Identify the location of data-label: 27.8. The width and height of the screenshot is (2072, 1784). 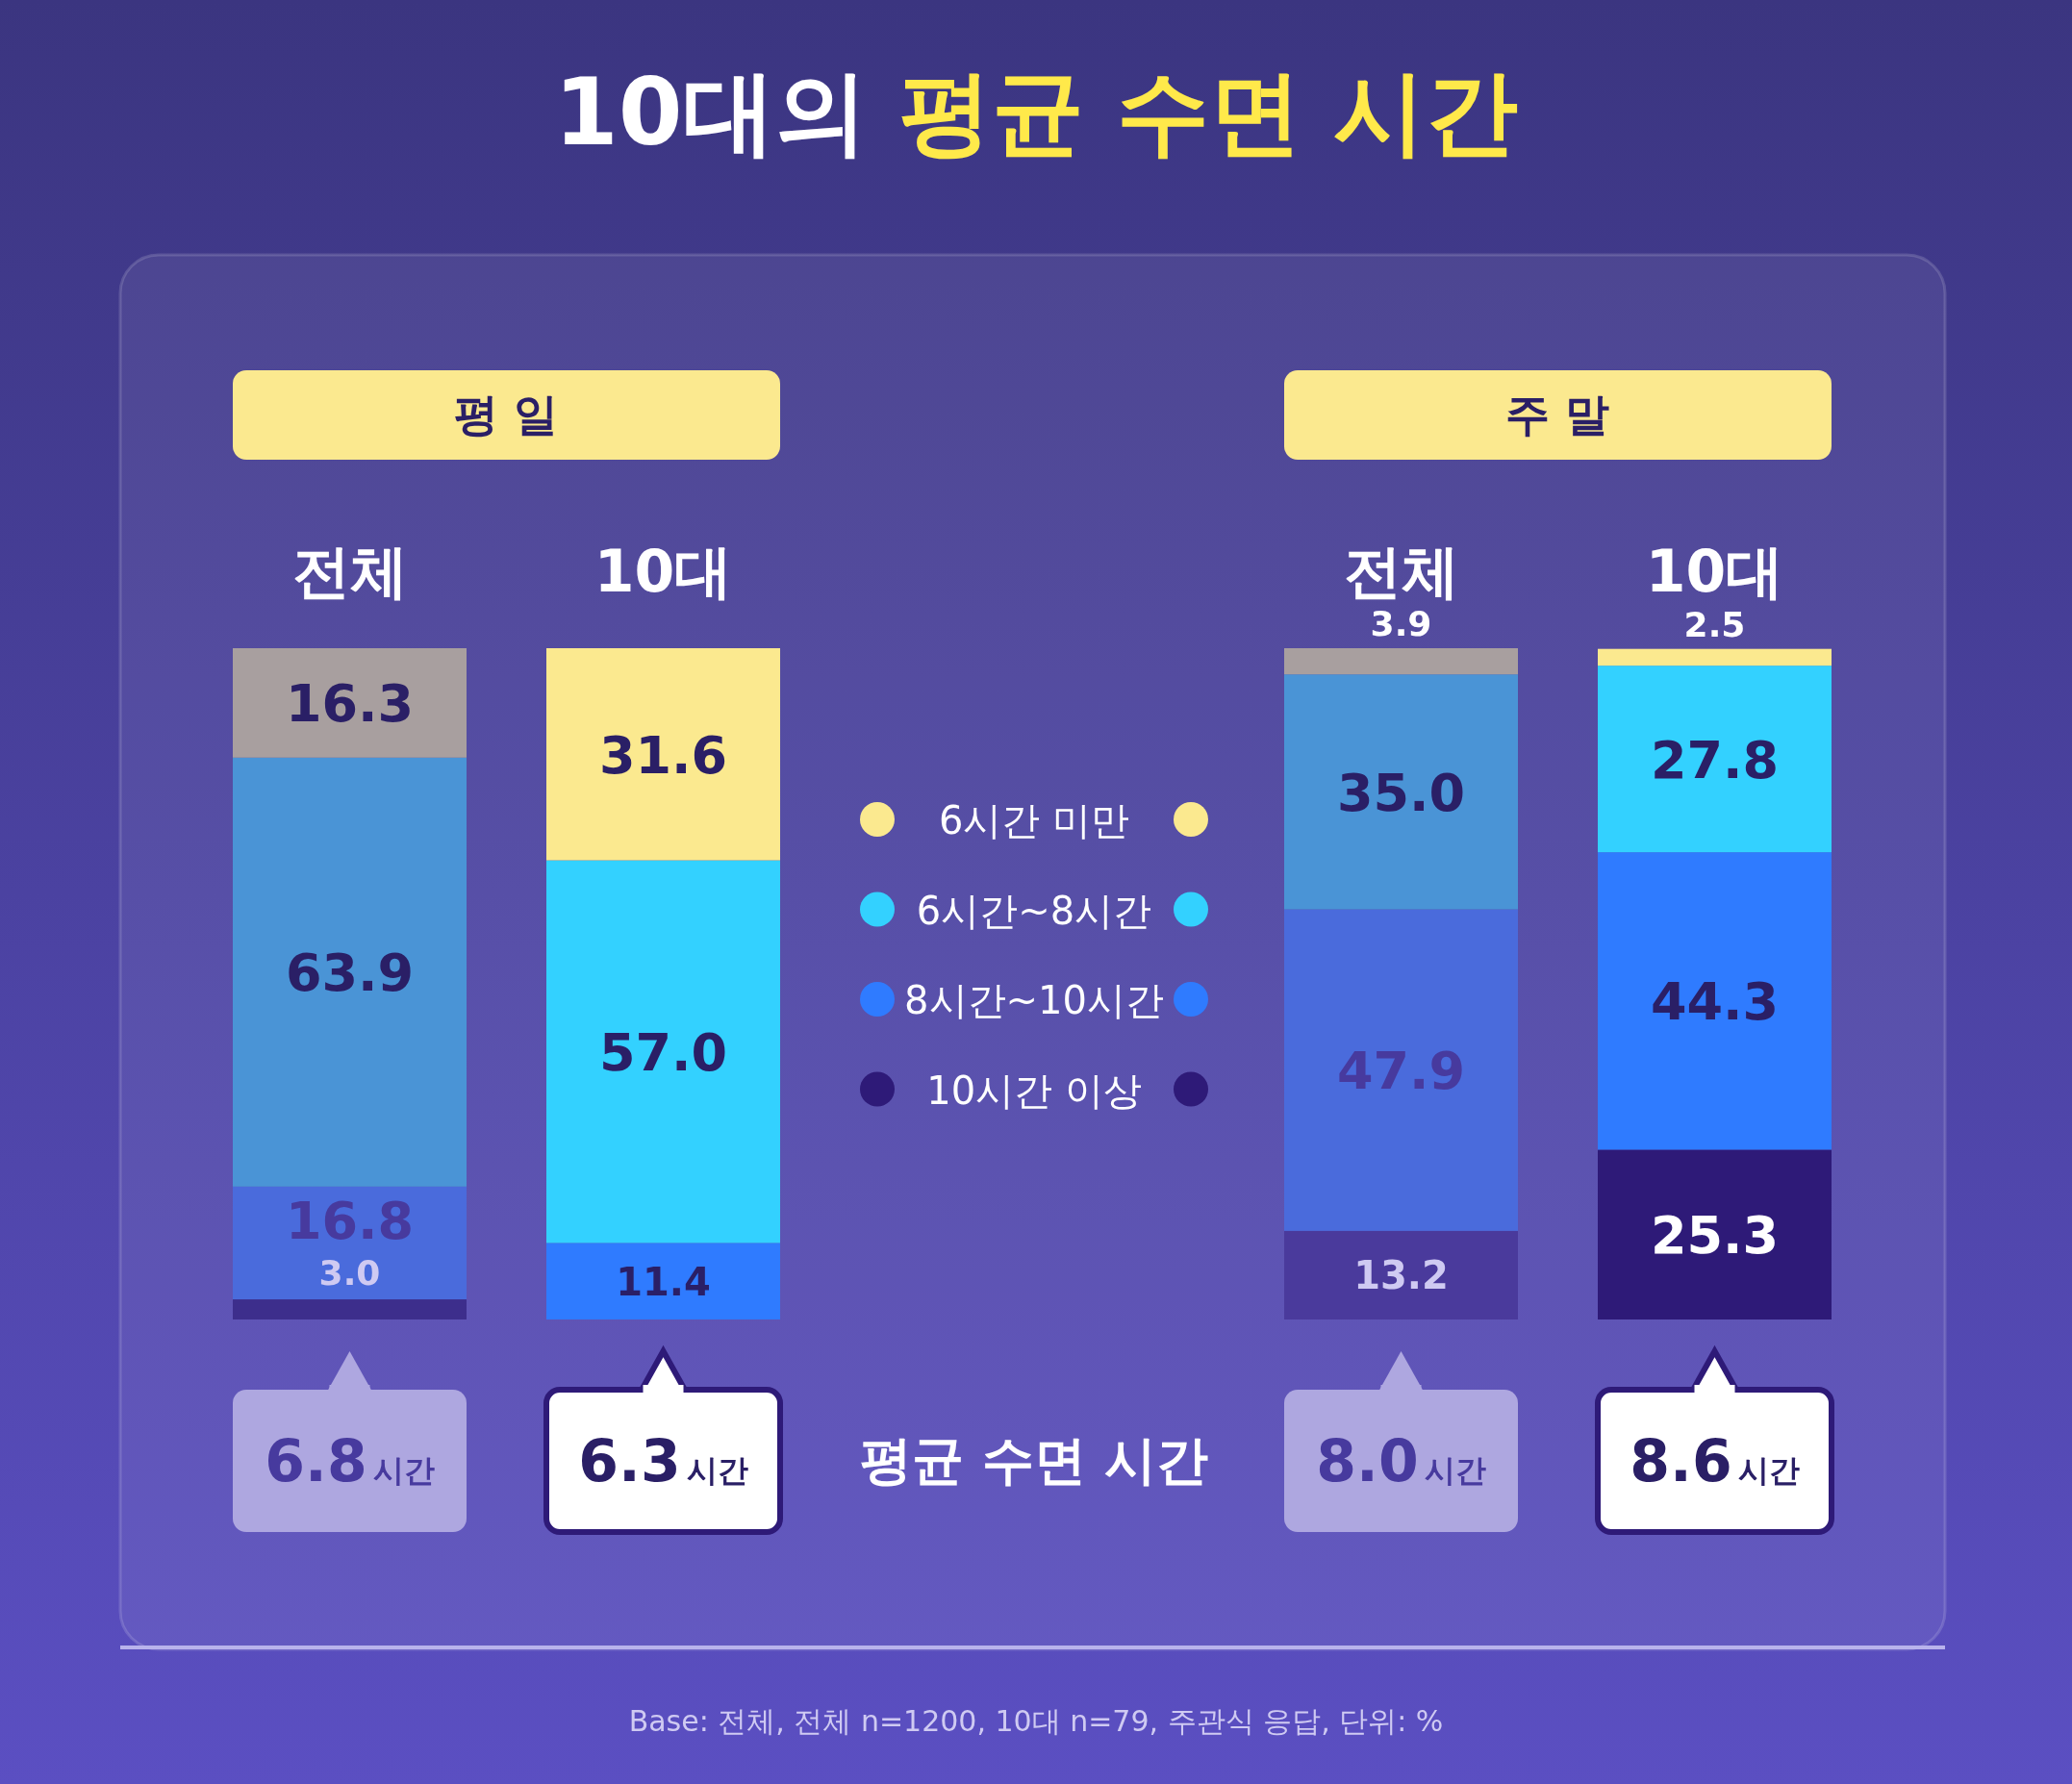
(1715, 760).